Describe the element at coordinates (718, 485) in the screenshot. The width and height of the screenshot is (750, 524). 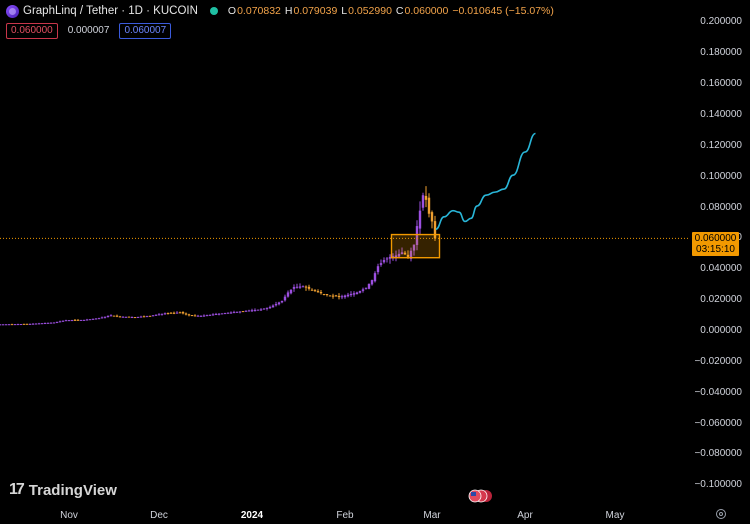
I see `price-axis-tick: −0.100000` at that location.